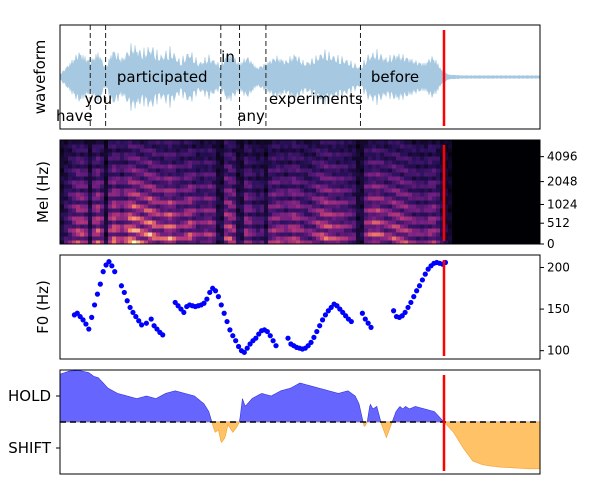 The height and width of the screenshot is (500, 600). What do you see at coordinates (74, 116) in the screenshot?
I see `word-label: have` at bounding box center [74, 116].